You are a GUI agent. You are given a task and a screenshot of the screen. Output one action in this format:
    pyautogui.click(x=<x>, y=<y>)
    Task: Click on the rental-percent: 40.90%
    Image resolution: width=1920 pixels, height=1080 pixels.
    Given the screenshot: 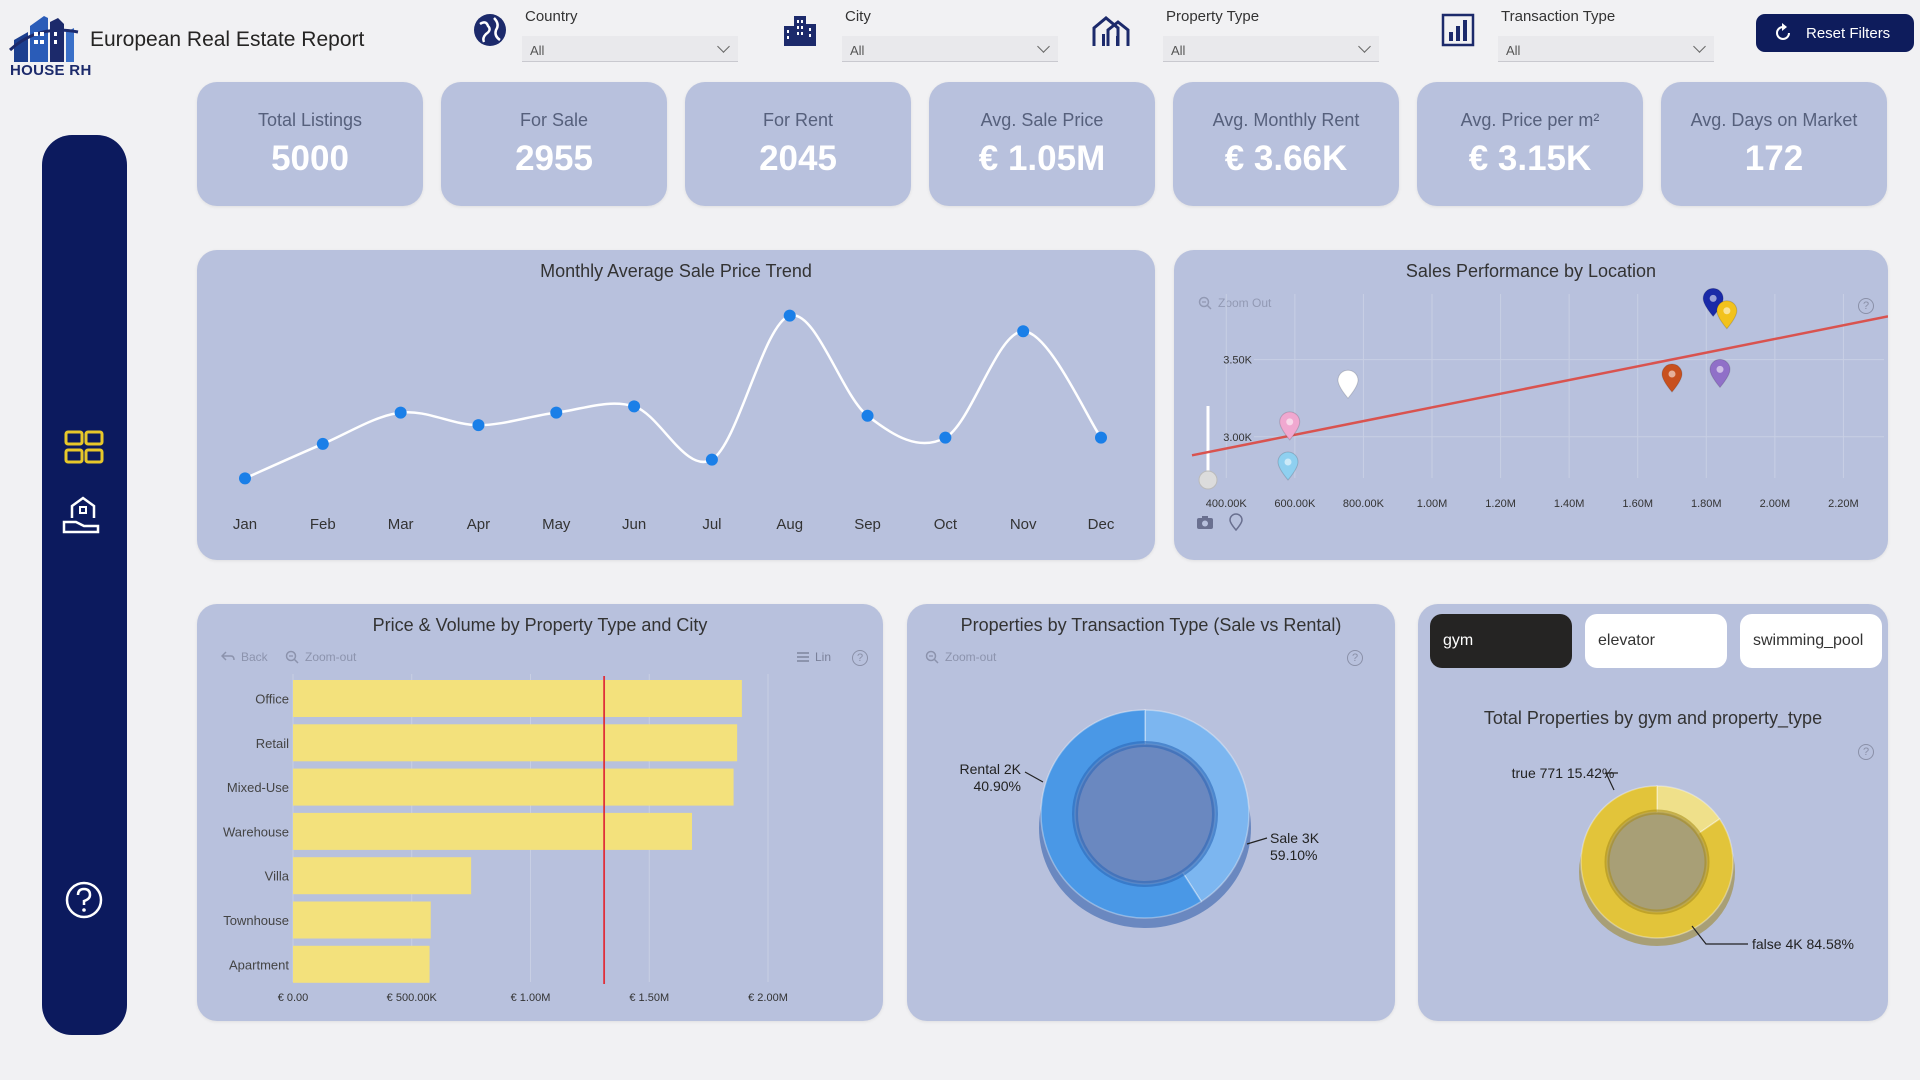 What is the action you would take?
    pyautogui.click(x=997, y=786)
    